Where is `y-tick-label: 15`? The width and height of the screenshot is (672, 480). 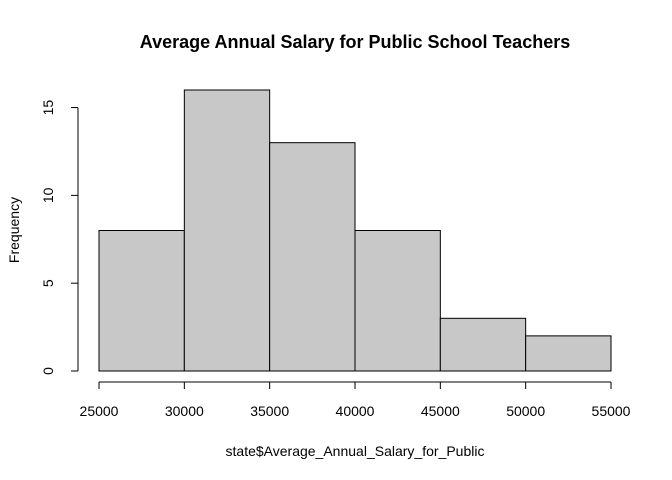 y-tick-label: 15 is located at coordinates (48, 108).